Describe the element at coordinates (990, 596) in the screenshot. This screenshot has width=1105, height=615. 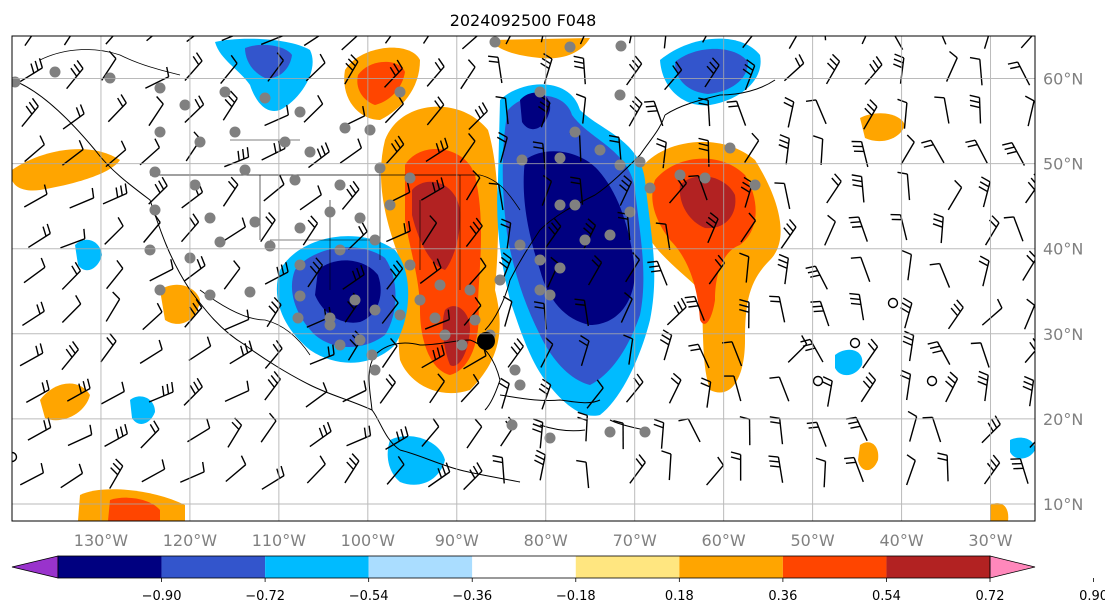
I see `colorbar-tick-label: 0.72` at that location.